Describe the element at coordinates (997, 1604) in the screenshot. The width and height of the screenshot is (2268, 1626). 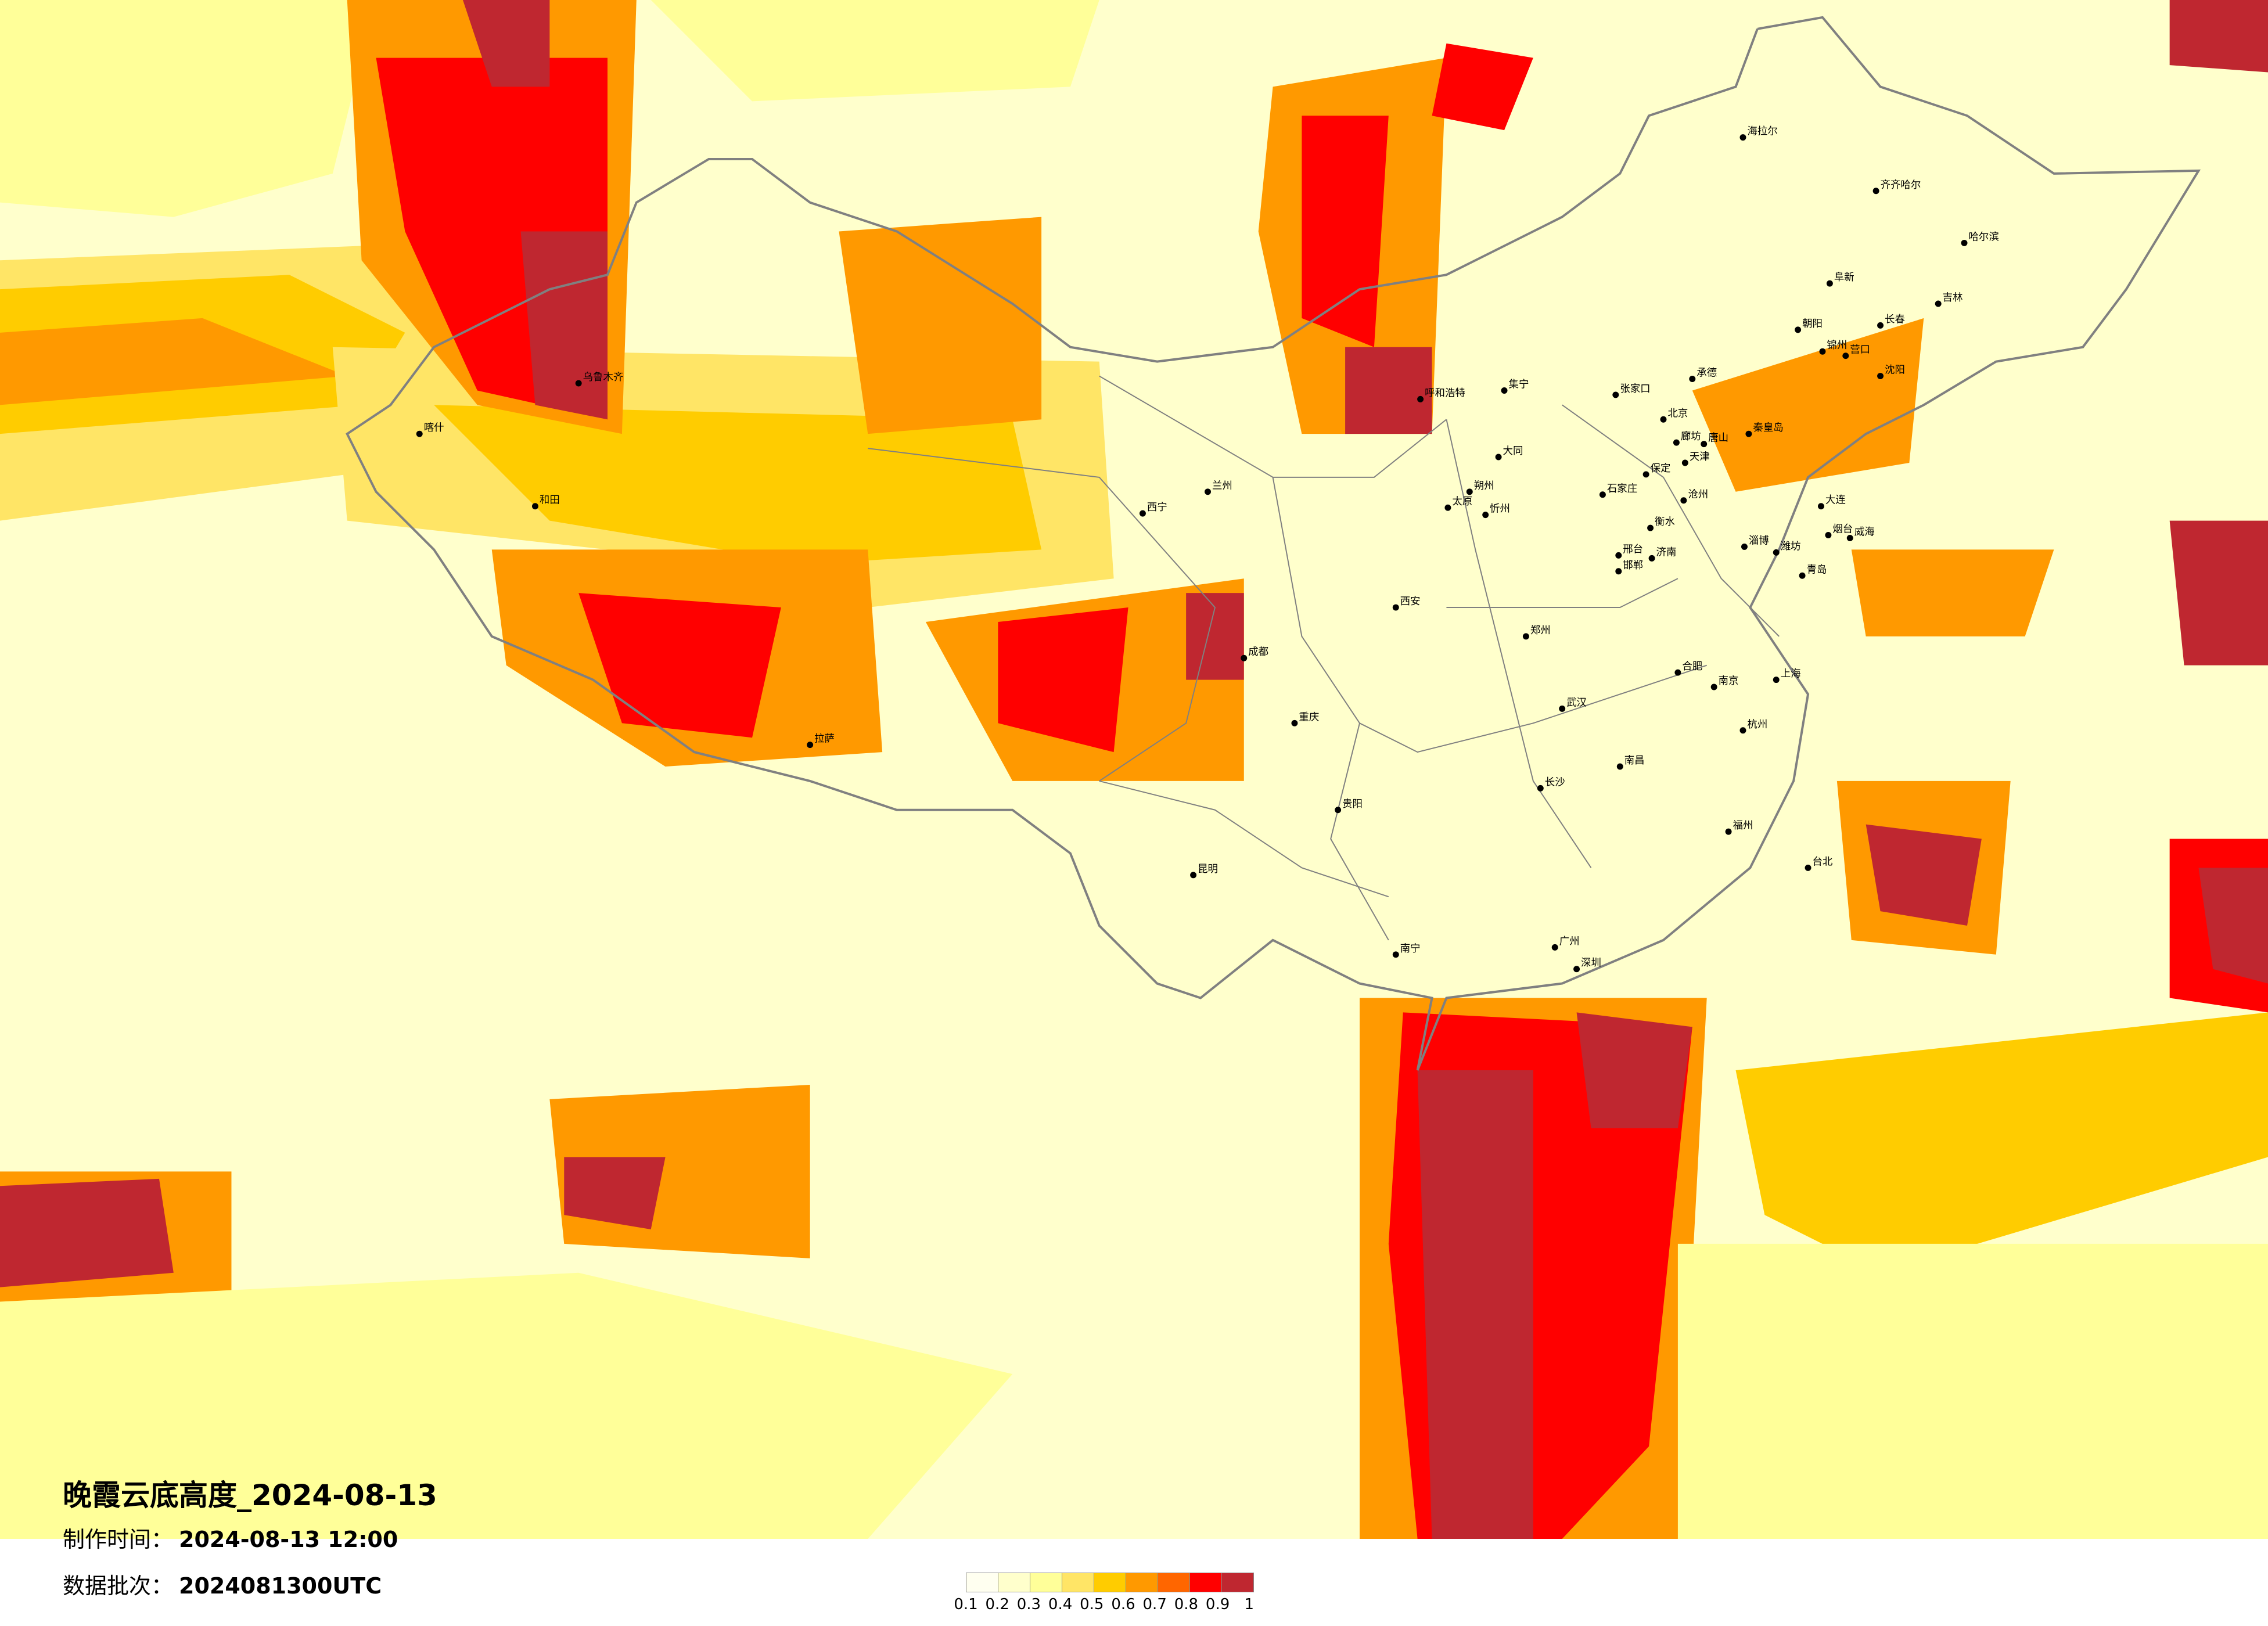
I see `colorbar-tick-label: 0.2` at that location.